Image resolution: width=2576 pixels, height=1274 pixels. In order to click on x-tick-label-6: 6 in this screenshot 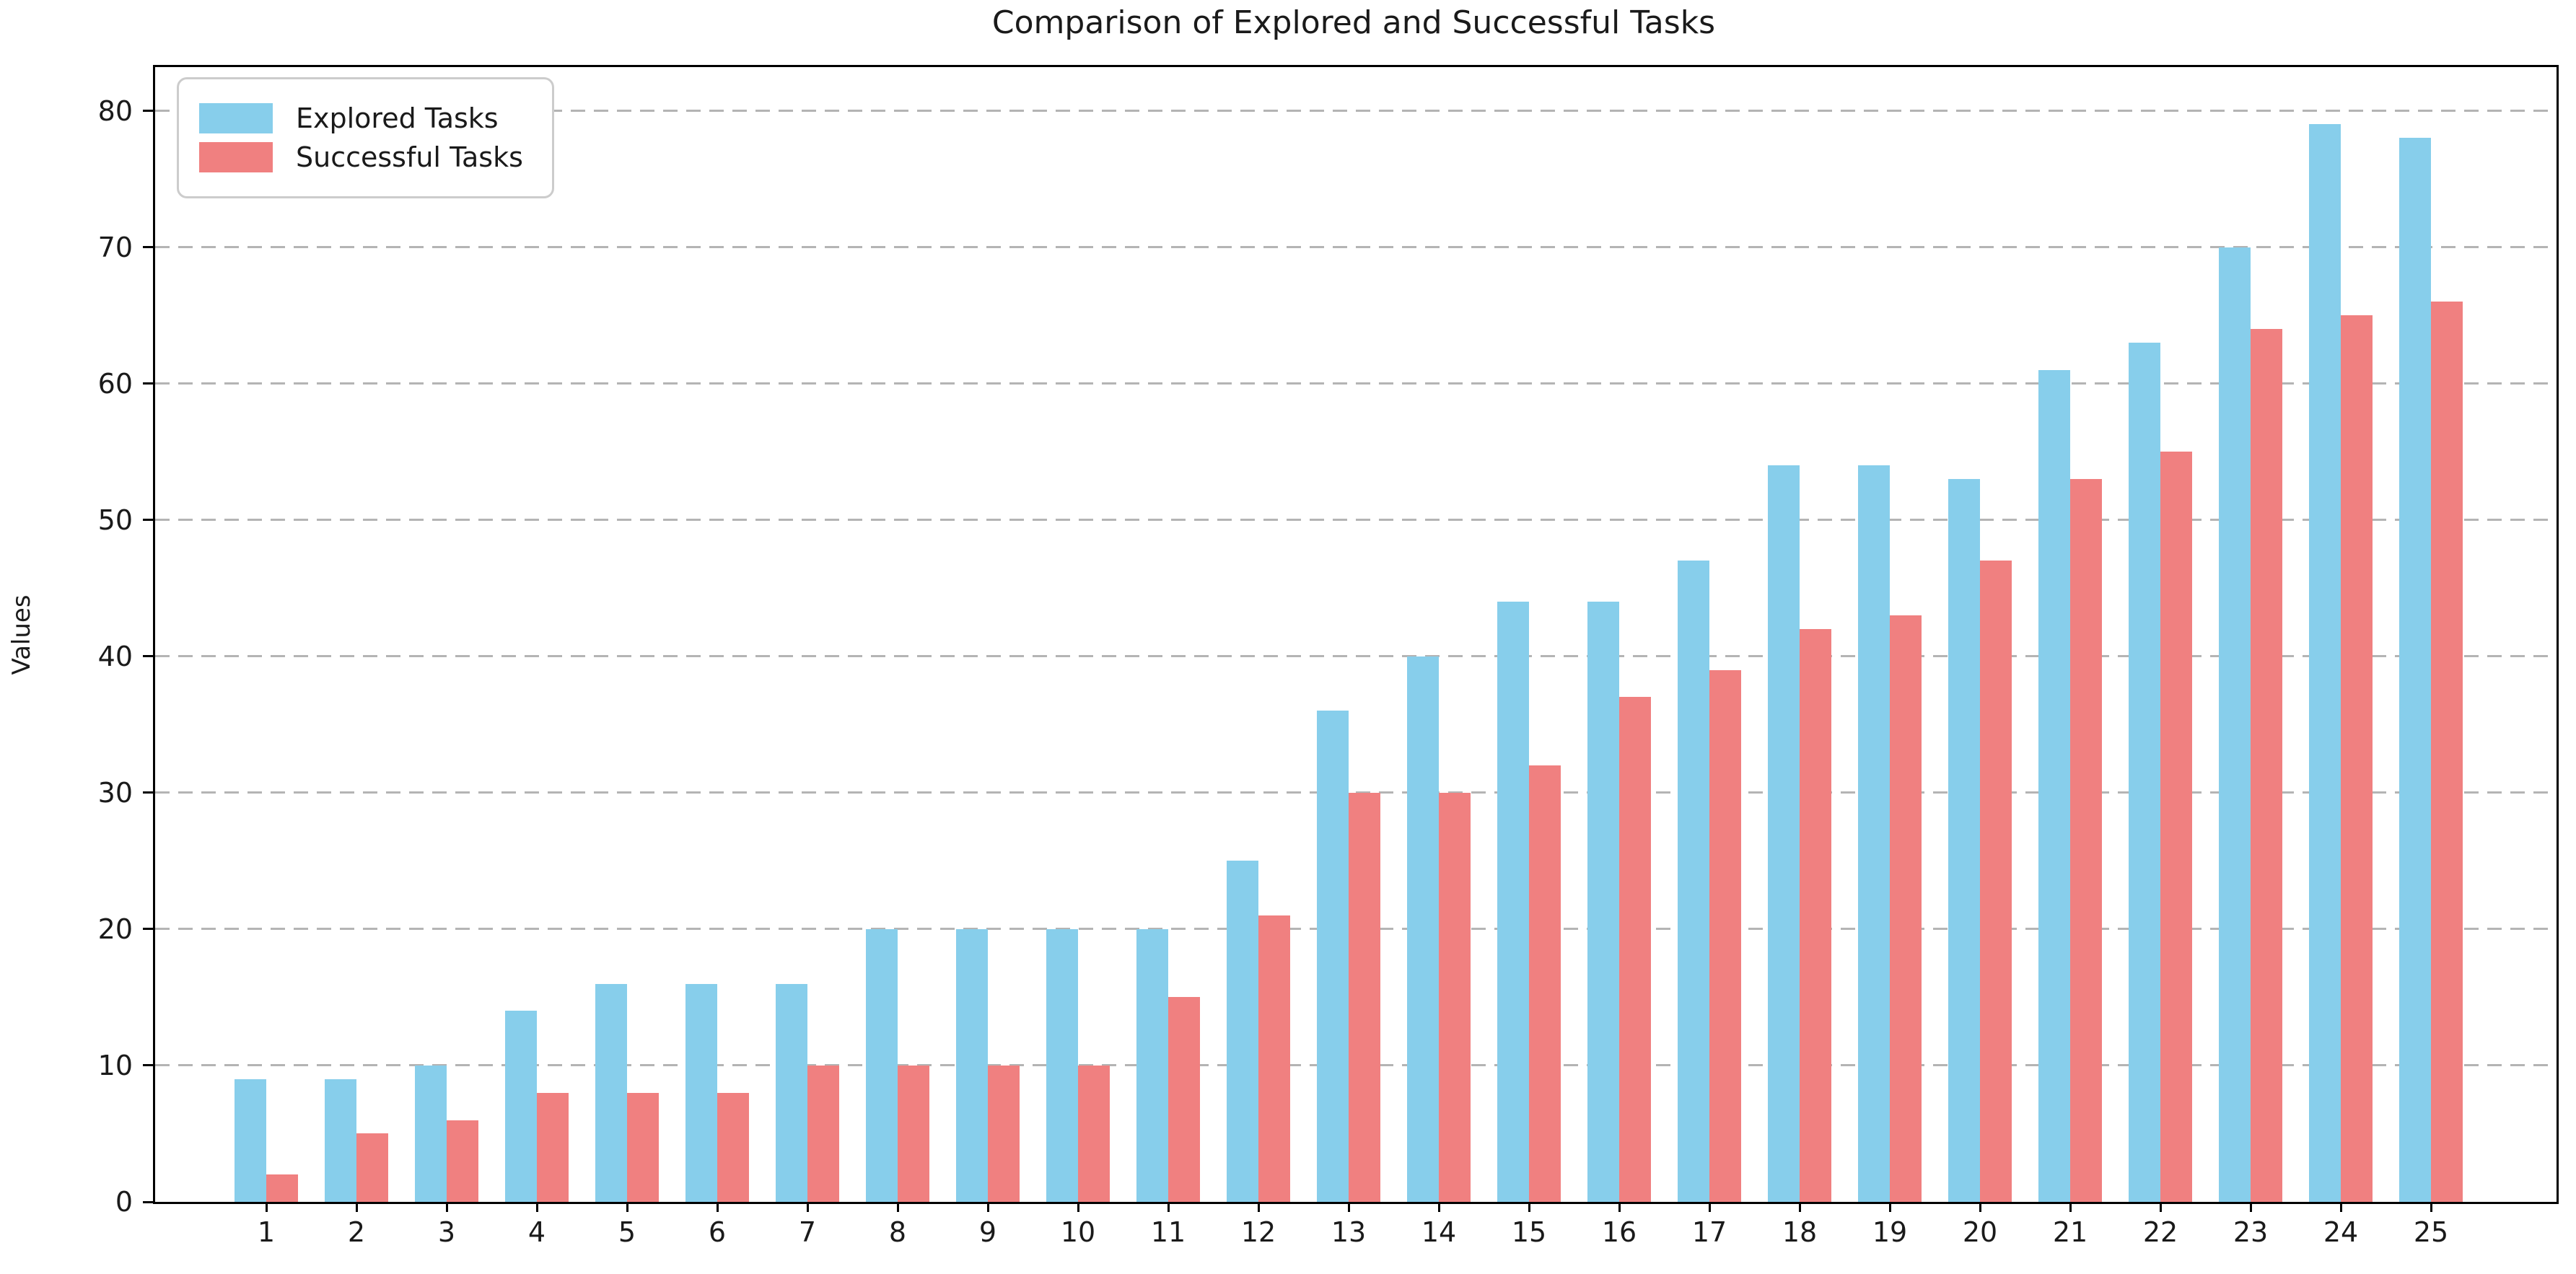, I will do `click(717, 1232)`.